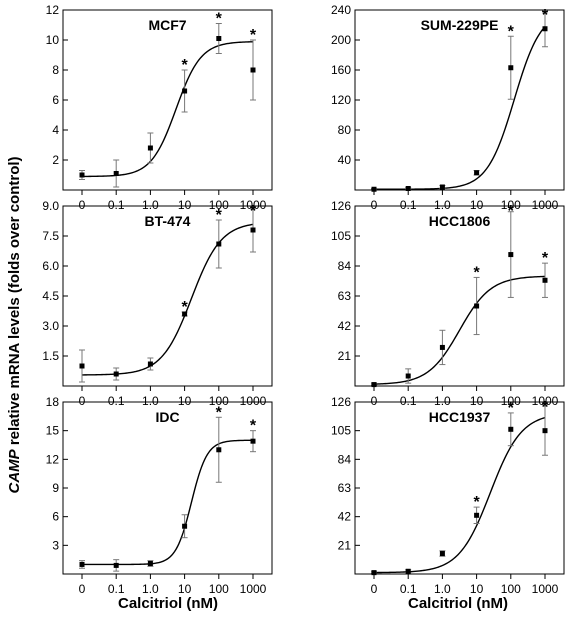 This screenshot has width=567, height=623. Describe the element at coordinates (50, 356) in the screenshot. I see `y-tick-label: 1.5` at that location.